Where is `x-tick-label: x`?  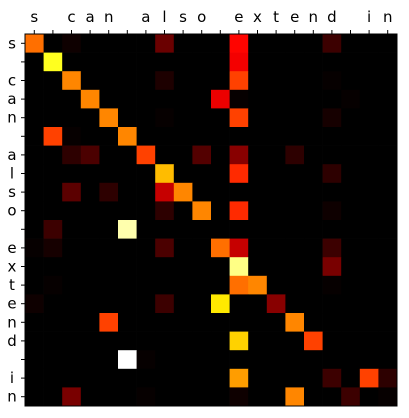
x-tick-label: x is located at coordinates (257, 17).